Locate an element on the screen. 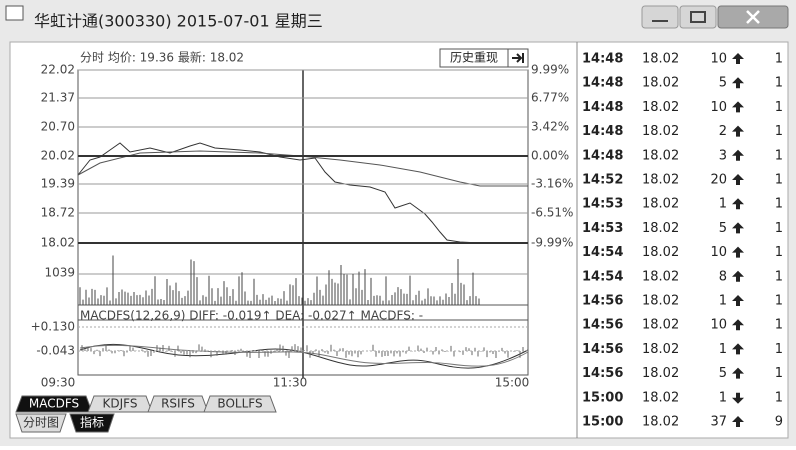 The width and height of the screenshot is (796, 450). trade-volume: 8 is located at coordinates (723, 276).